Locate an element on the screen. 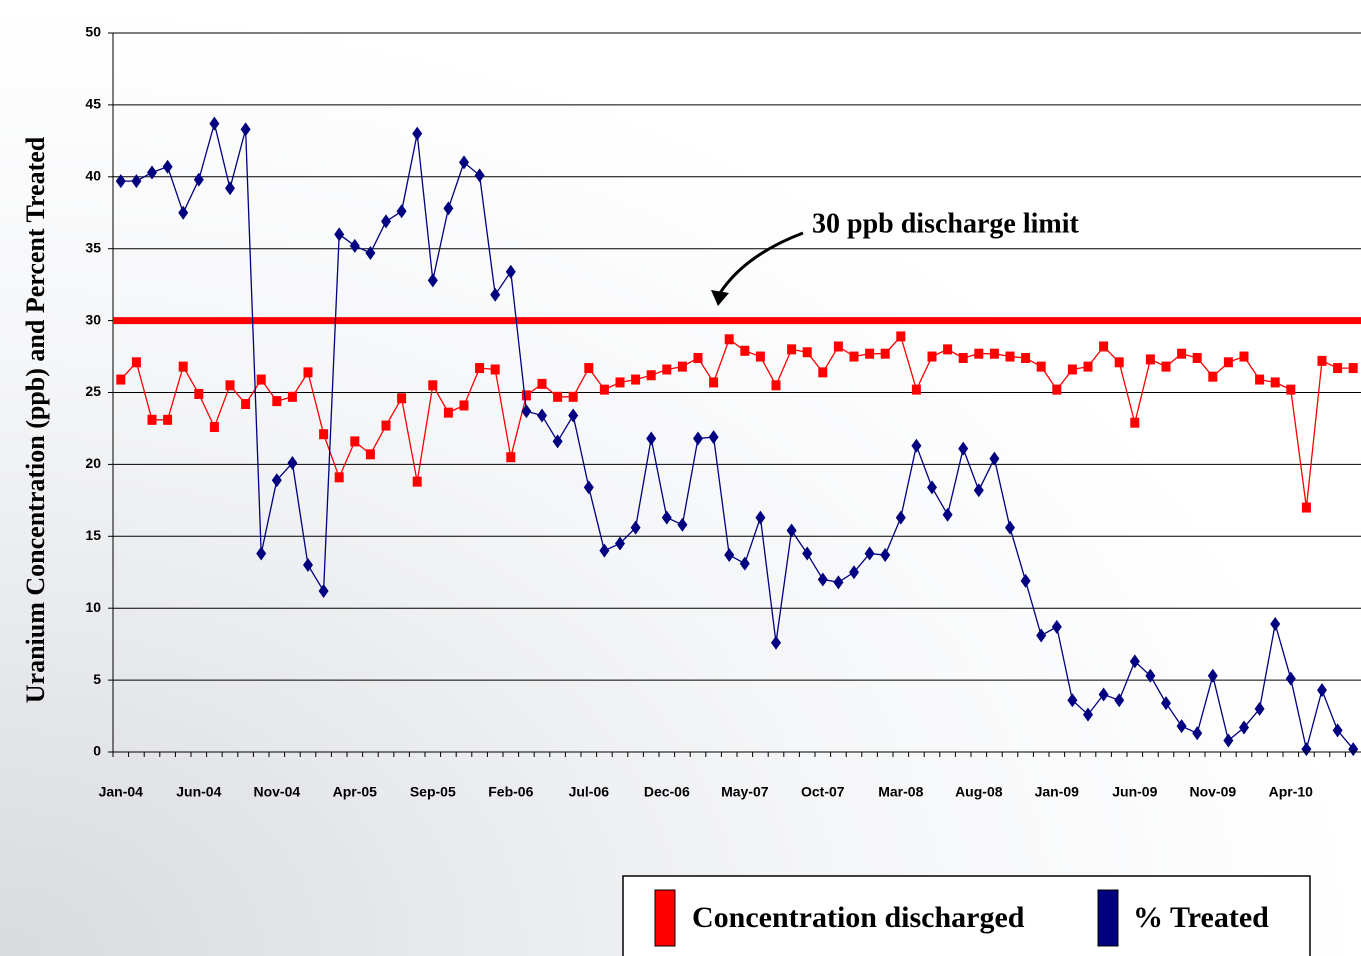 This screenshot has width=1361, height=956. x-tick-label: Feb-06 is located at coordinates (510, 792).